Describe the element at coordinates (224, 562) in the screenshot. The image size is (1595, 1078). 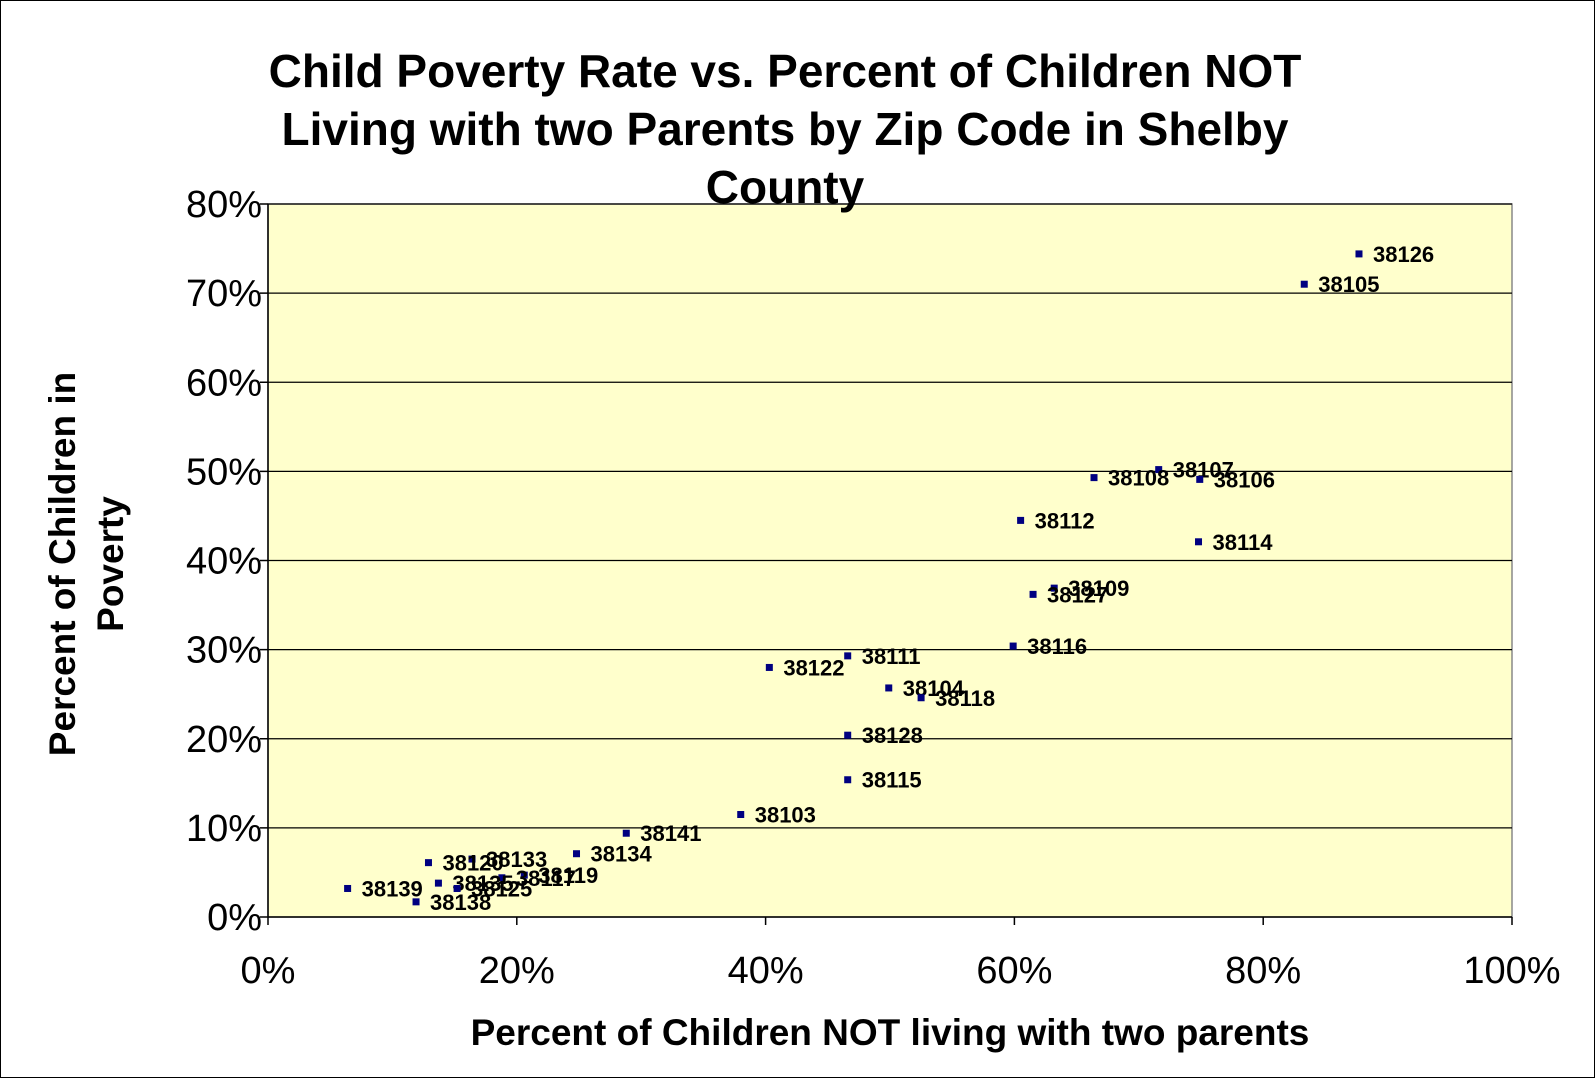
I see `y-tick-label: 40%` at that location.